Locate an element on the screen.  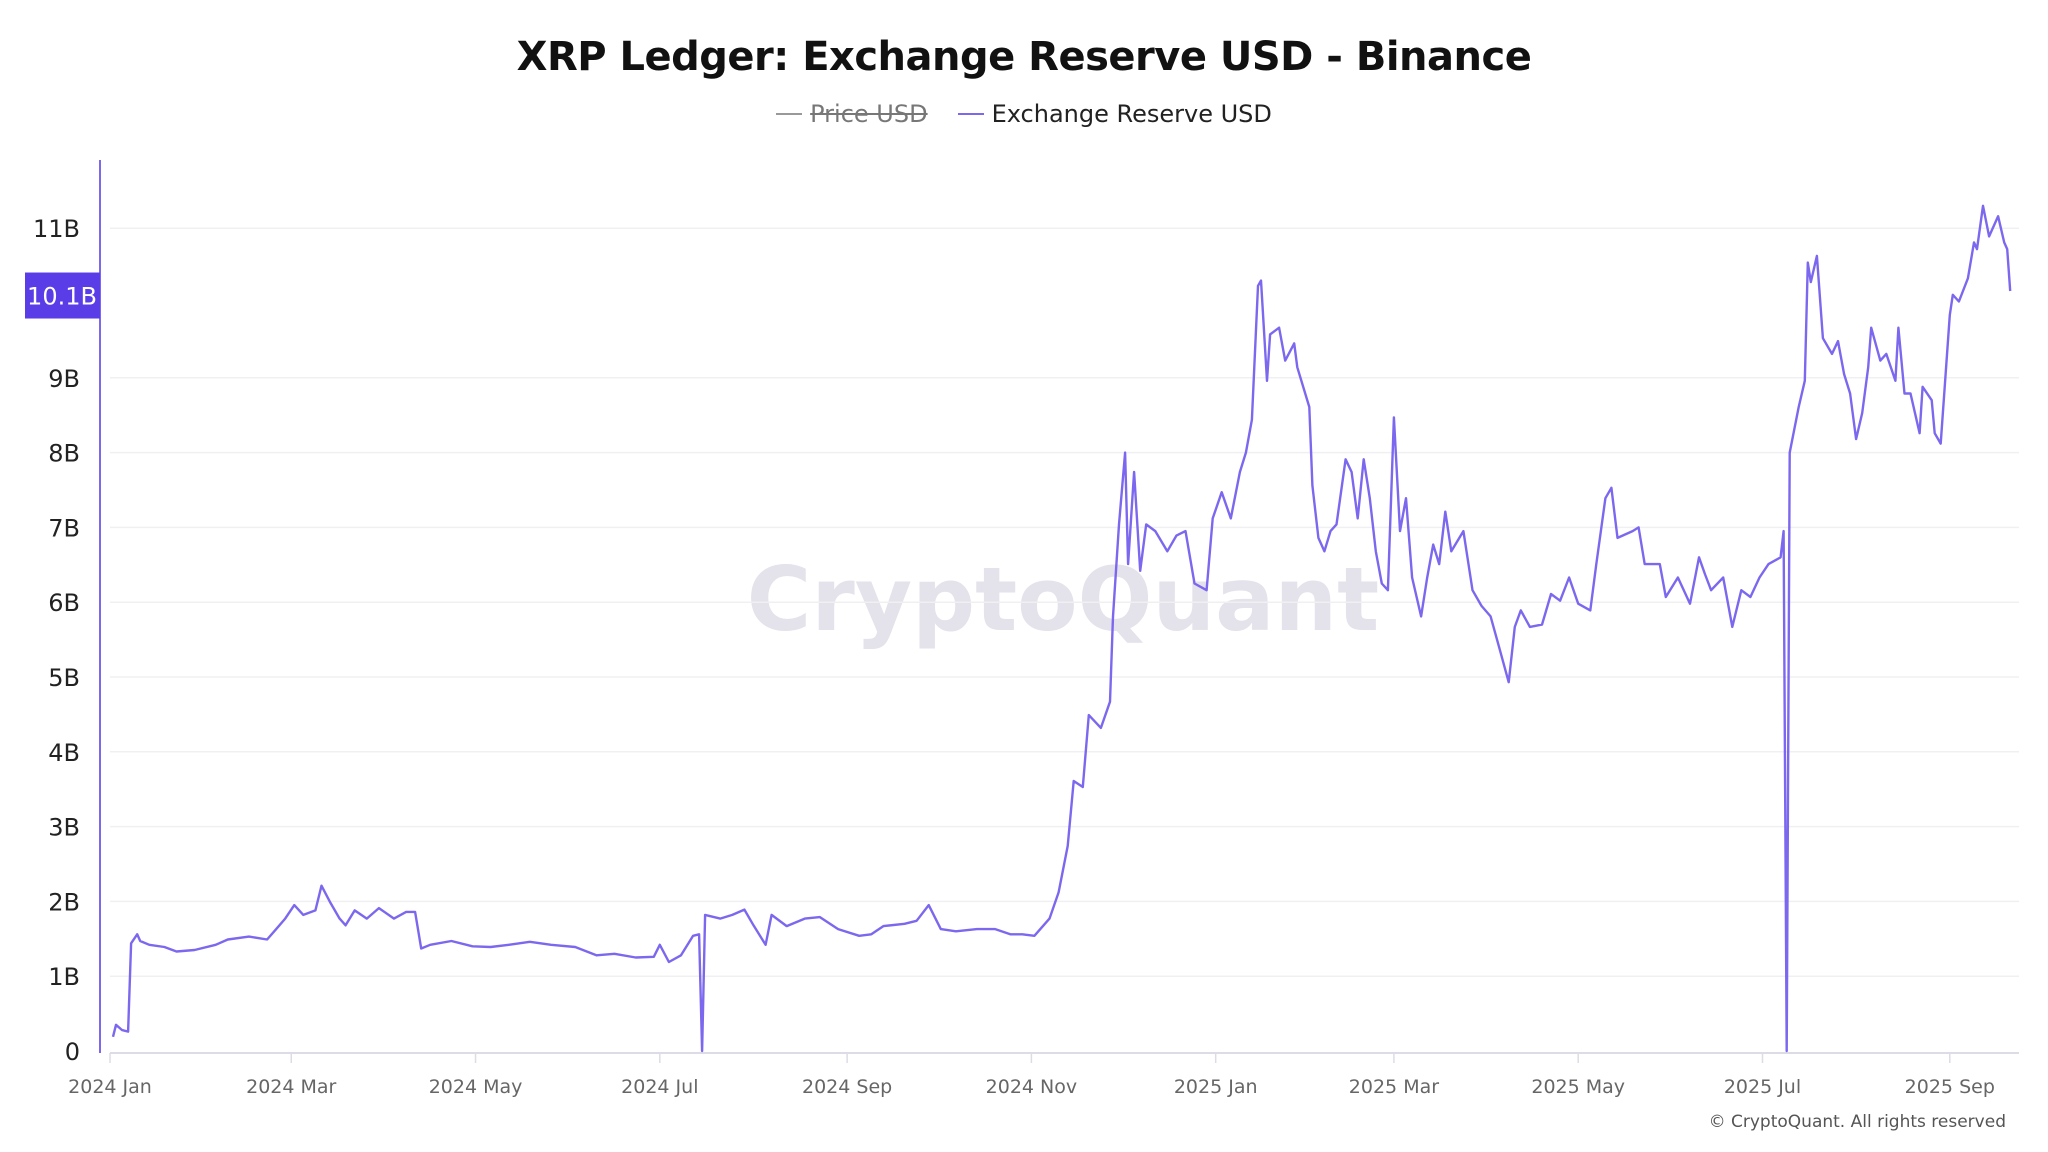
legend-label-price: Price USD is located at coordinates (869, 114).